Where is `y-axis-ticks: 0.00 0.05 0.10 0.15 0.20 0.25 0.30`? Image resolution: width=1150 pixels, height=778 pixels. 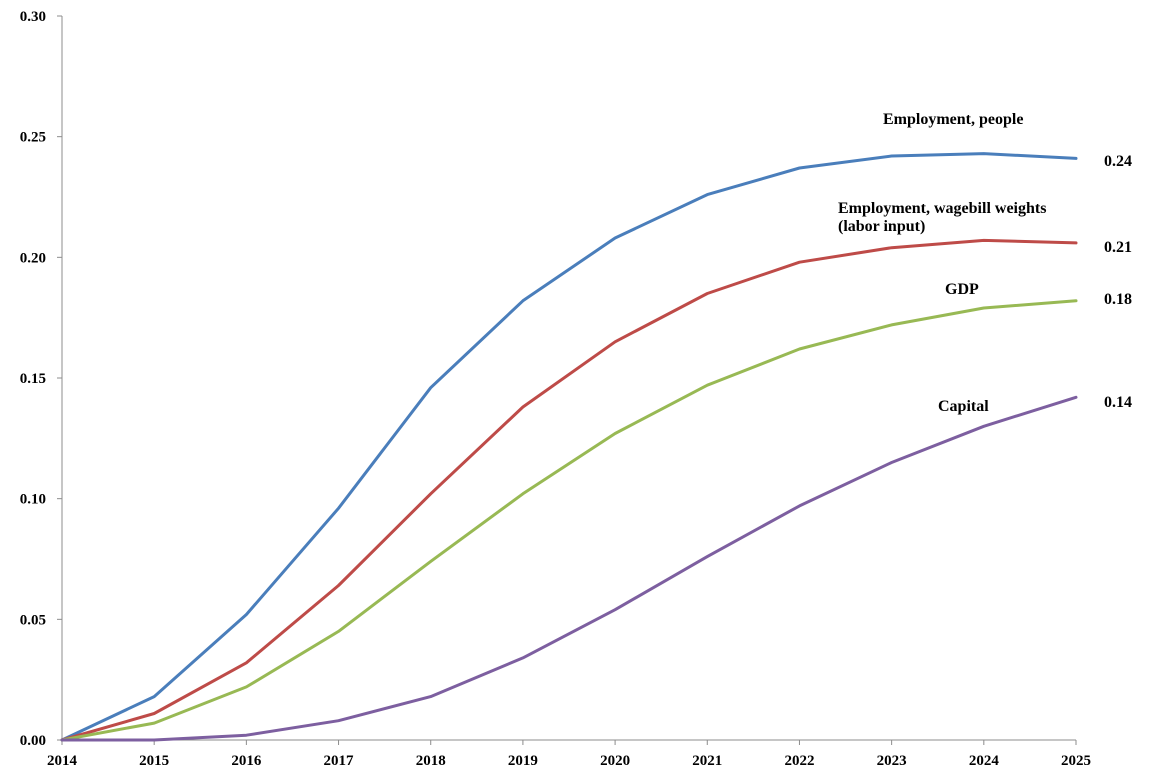 y-axis-ticks: 0.00 0.05 0.10 0.15 0.20 0.25 0.30 is located at coordinates (41, 379).